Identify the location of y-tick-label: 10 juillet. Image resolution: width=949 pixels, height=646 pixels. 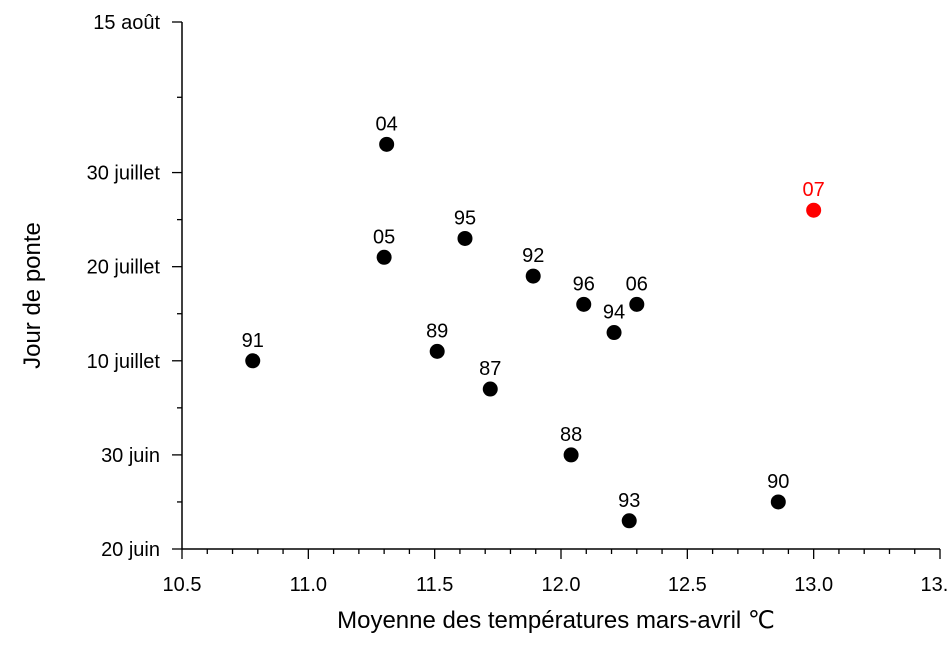
(124, 362).